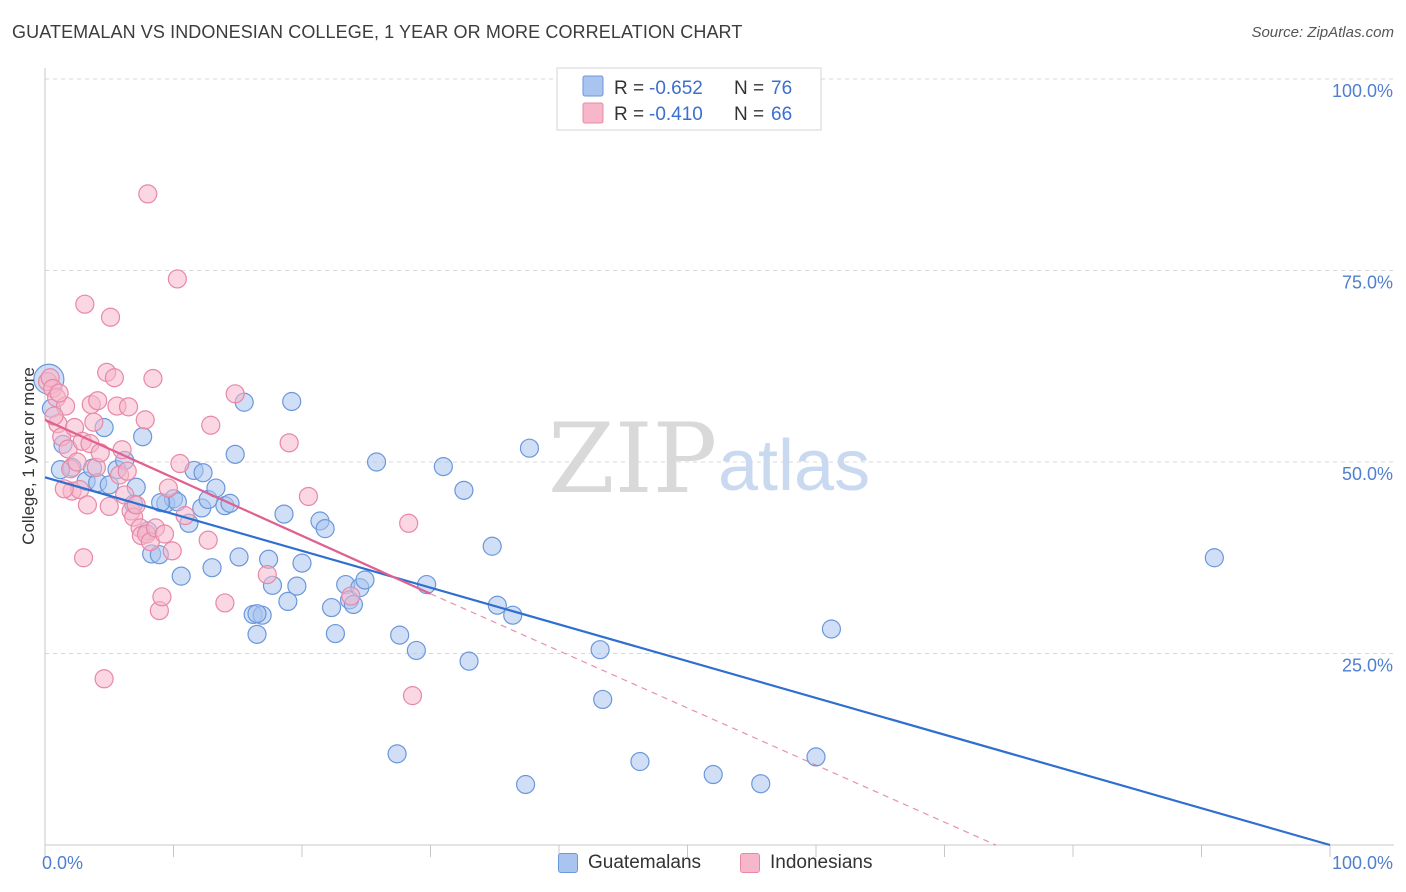  What do you see at coordinates (593, 86) in the screenshot?
I see `legend-swatch-guatemalans` at bounding box center [593, 86].